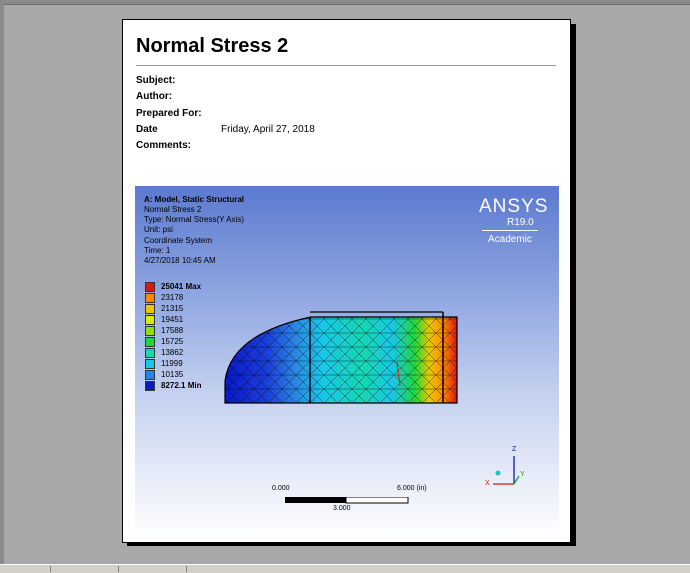 Image resolution: width=690 pixels, height=573 pixels. I want to click on prepared-for-label: Prepared For:, so click(169, 113).